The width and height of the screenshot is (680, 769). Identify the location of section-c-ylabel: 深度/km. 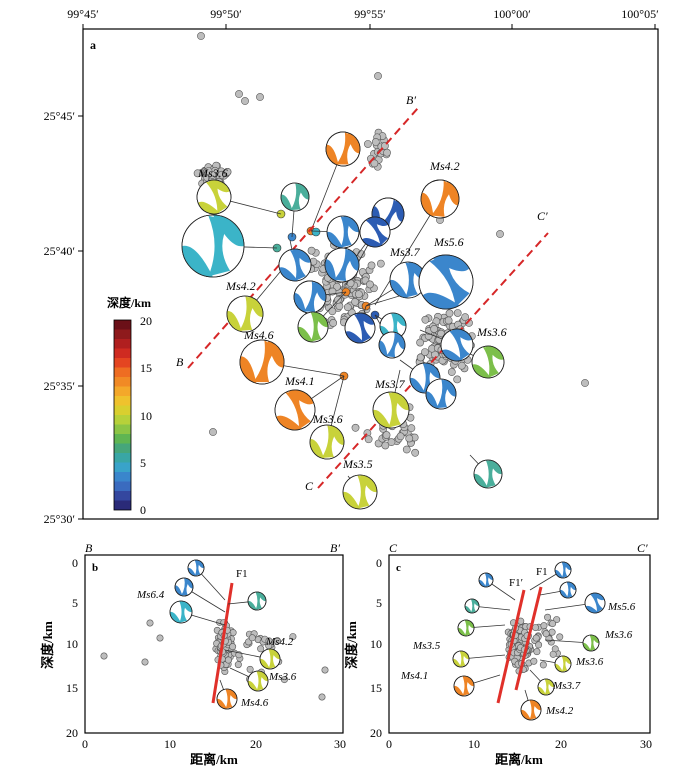
(351, 645).